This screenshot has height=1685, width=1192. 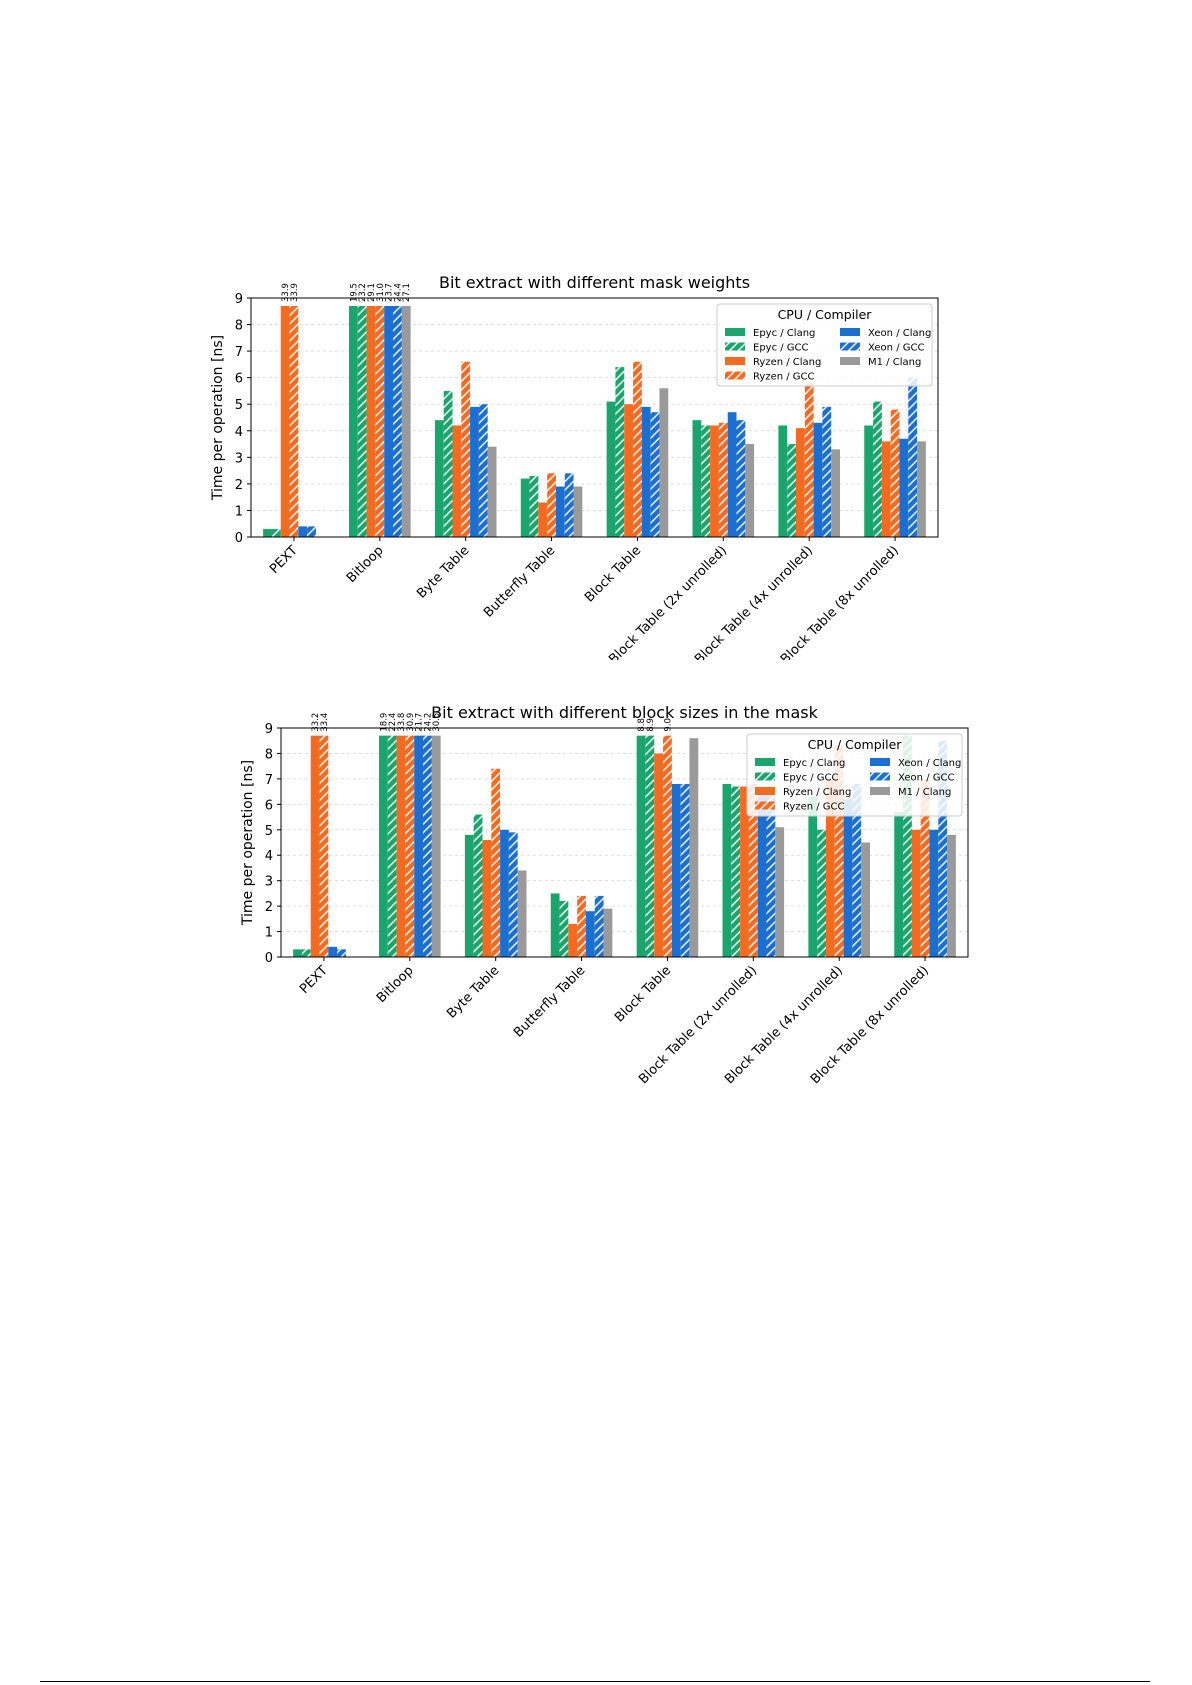 What do you see at coordinates (316, 722) in the screenshot?
I see `bar-overflow-label: 33.2` at bounding box center [316, 722].